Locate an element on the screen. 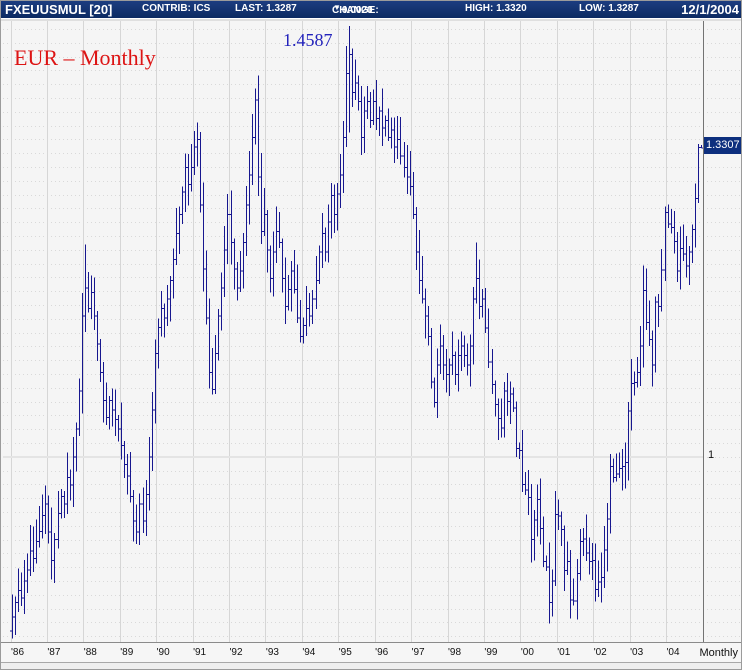 This screenshot has height=670, width=742. x-axis-tick-label: '00 is located at coordinates (527, 652).